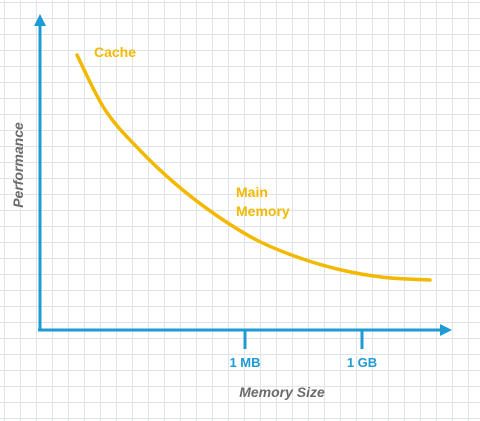  I want to click on x-tick-label-1mb: 1 MB, so click(244, 362).